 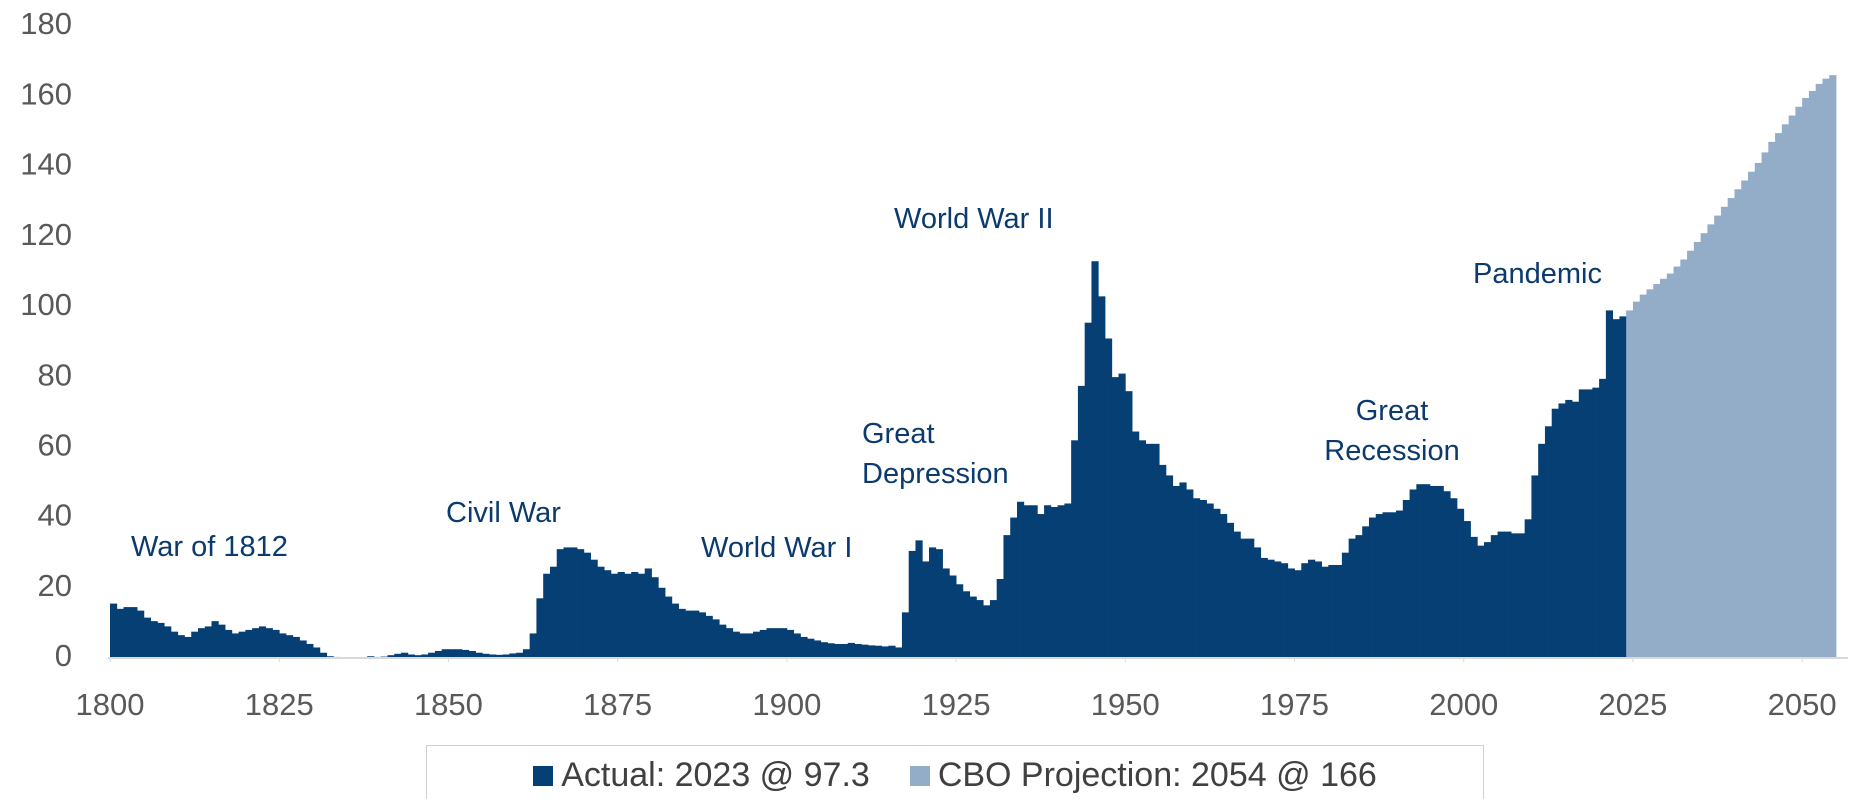 I want to click on y-tick-label: 0, so click(x=63, y=655).